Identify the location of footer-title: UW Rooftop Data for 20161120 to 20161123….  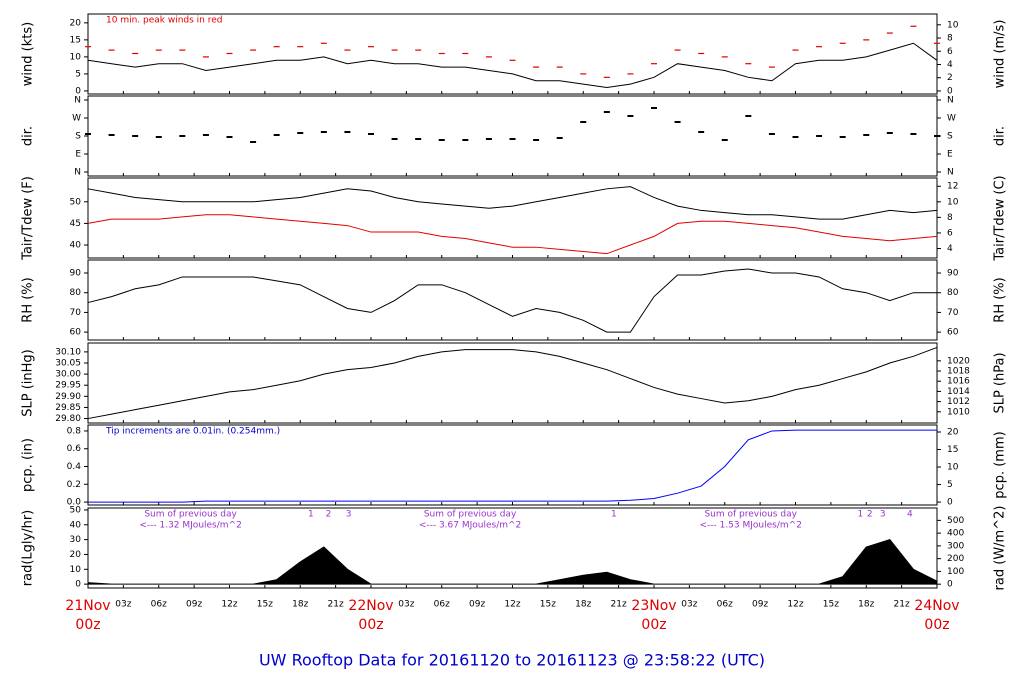
(512, 660).